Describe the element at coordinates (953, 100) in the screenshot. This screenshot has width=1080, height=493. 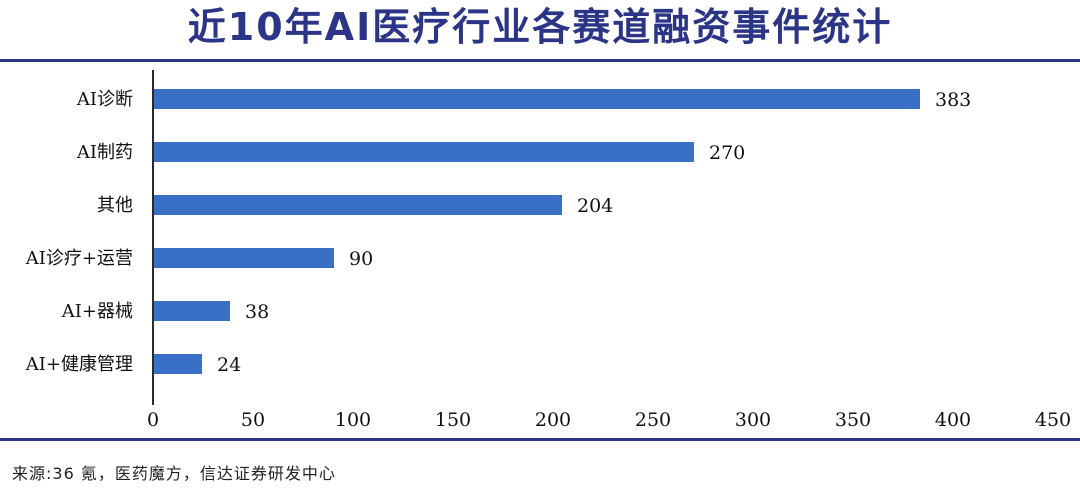
I see `data-label: 383` at that location.